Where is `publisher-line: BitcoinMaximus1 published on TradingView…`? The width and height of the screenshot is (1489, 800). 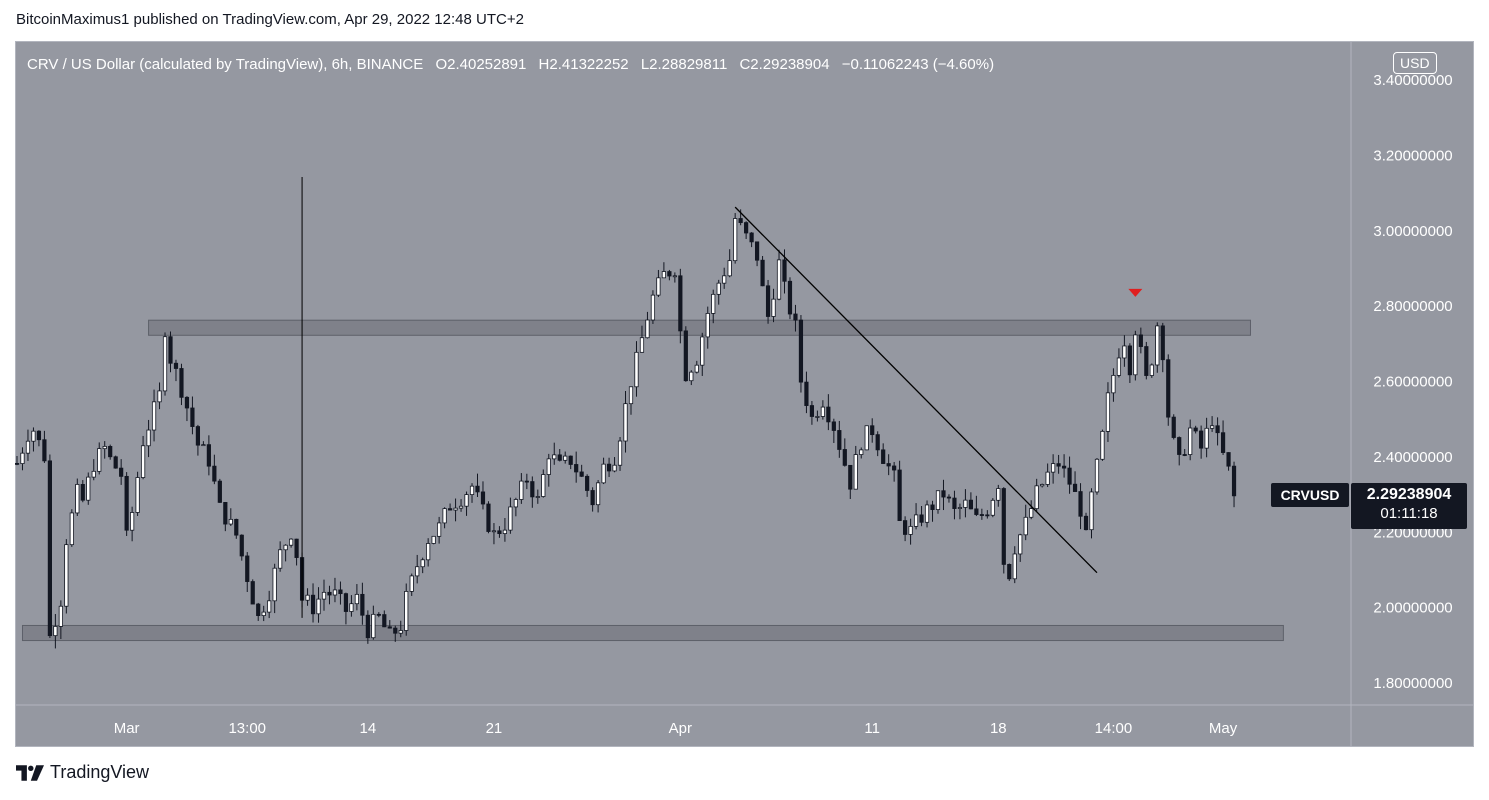 publisher-line: BitcoinMaximus1 published on TradingView… is located at coordinates (270, 19).